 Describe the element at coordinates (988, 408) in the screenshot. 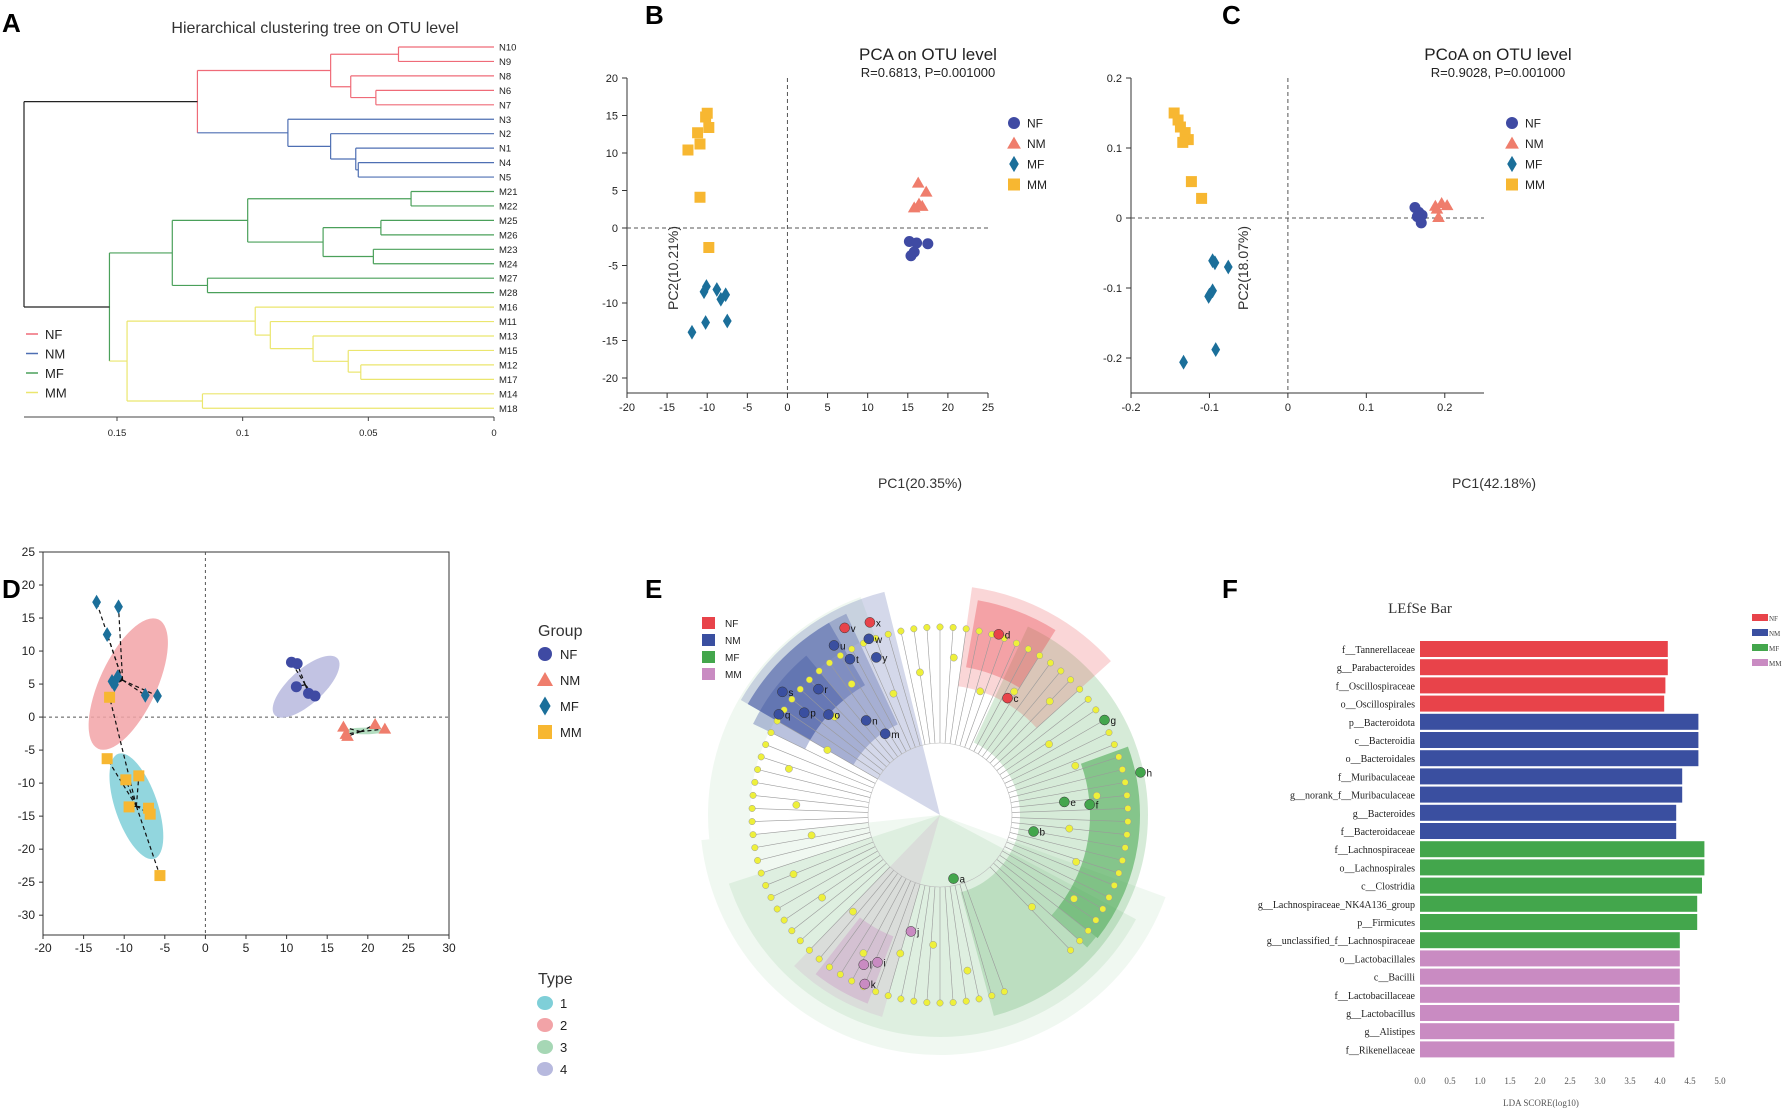

I see `x-tick-label: 25` at that location.